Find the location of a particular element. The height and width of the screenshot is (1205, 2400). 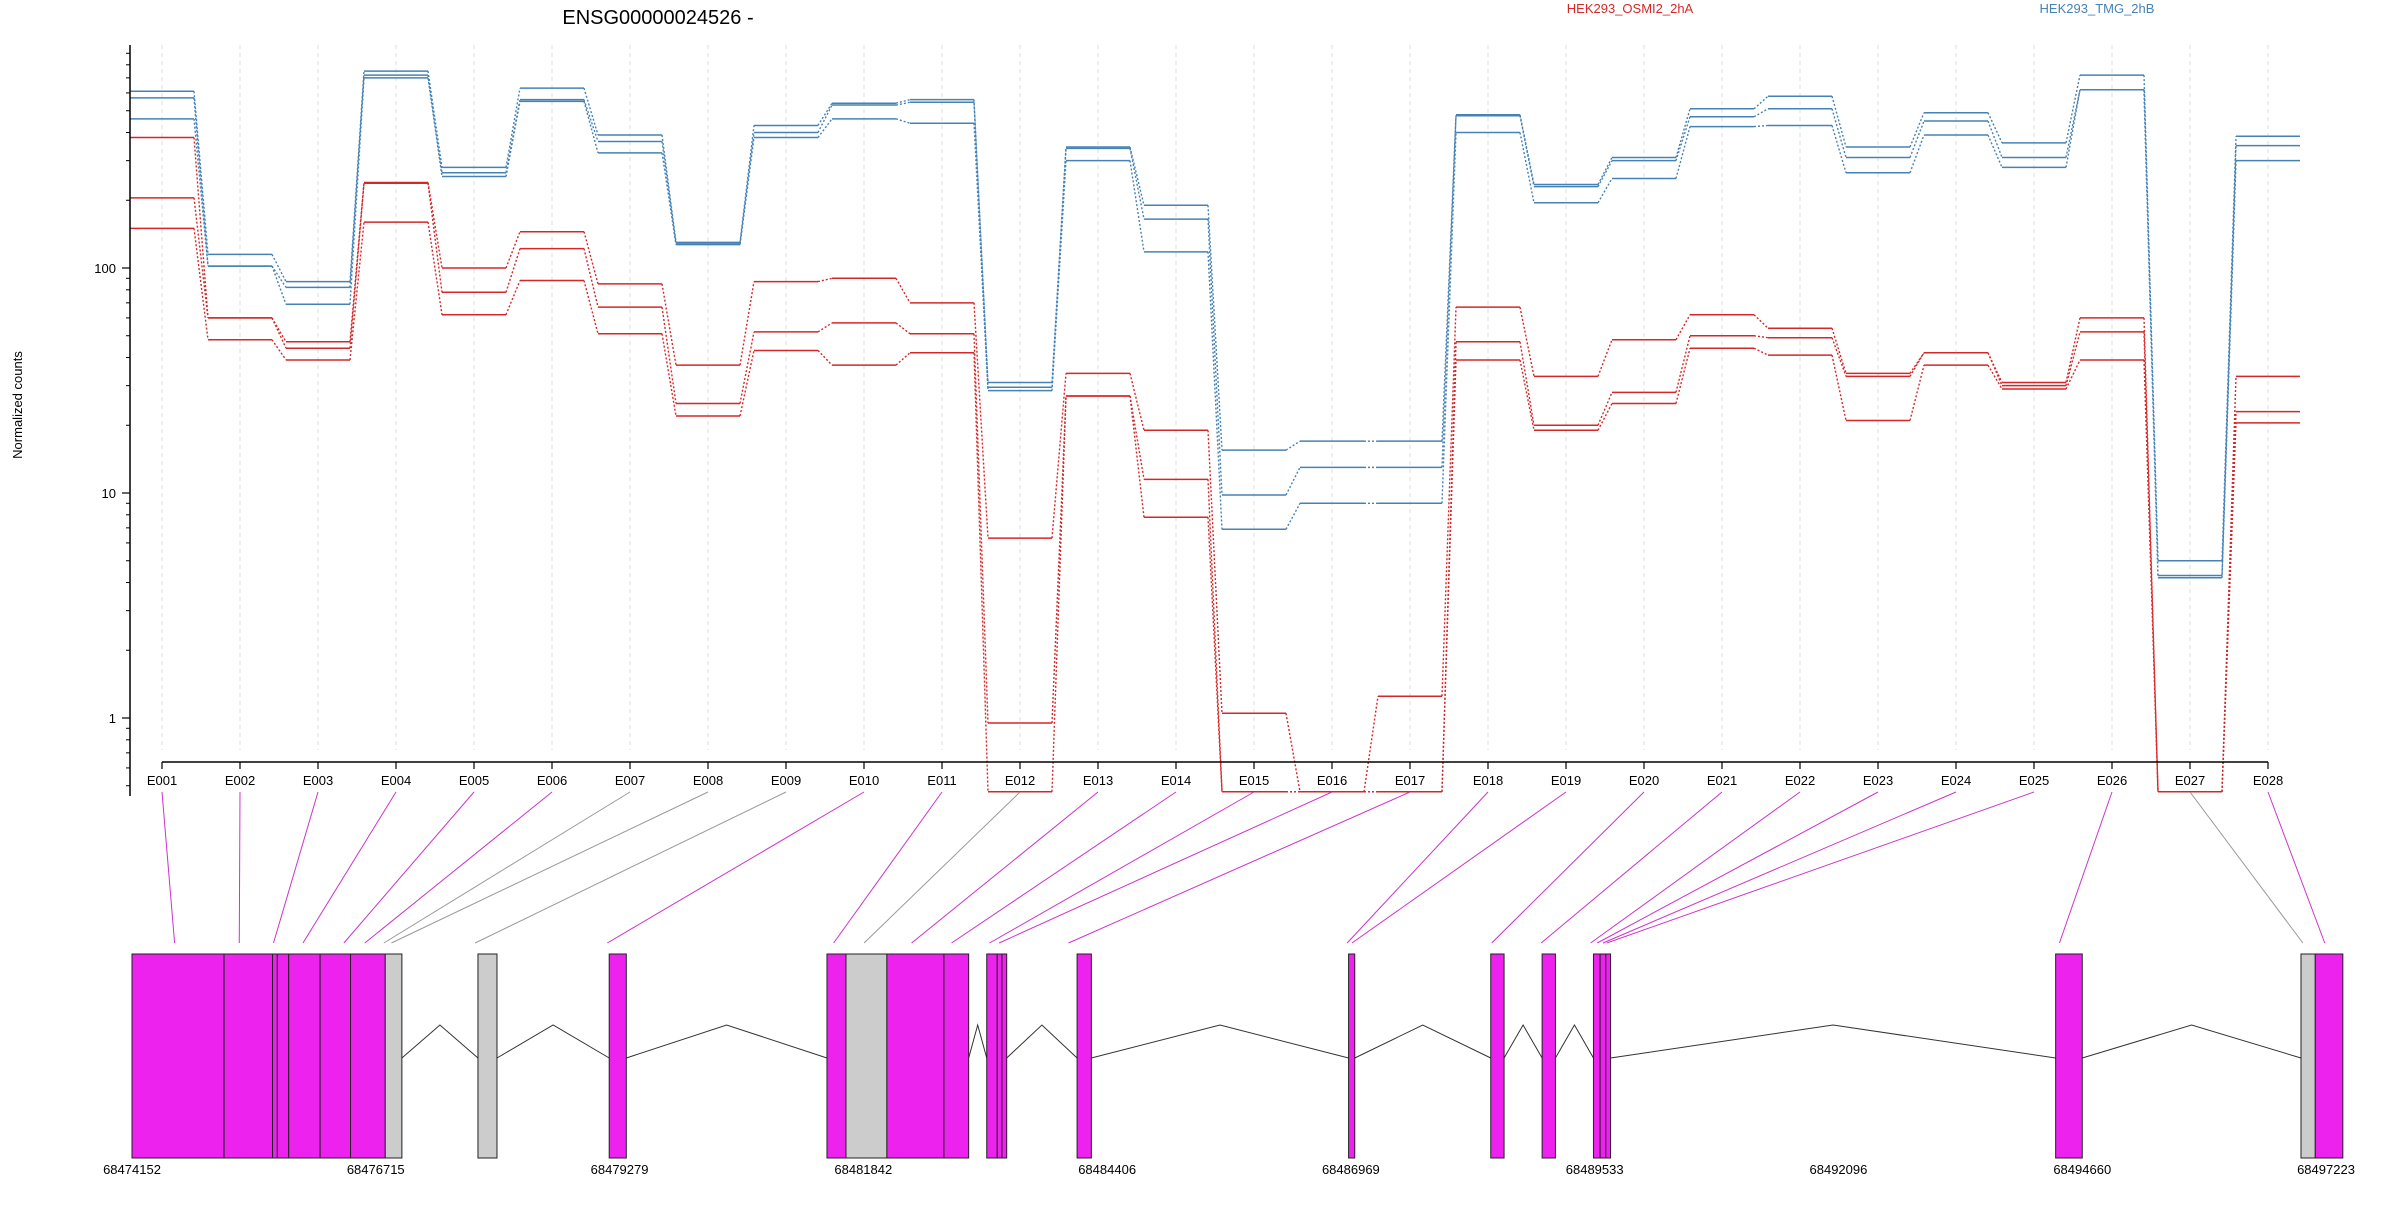

x-tick-label: E013 is located at coordinates (1098, 780).